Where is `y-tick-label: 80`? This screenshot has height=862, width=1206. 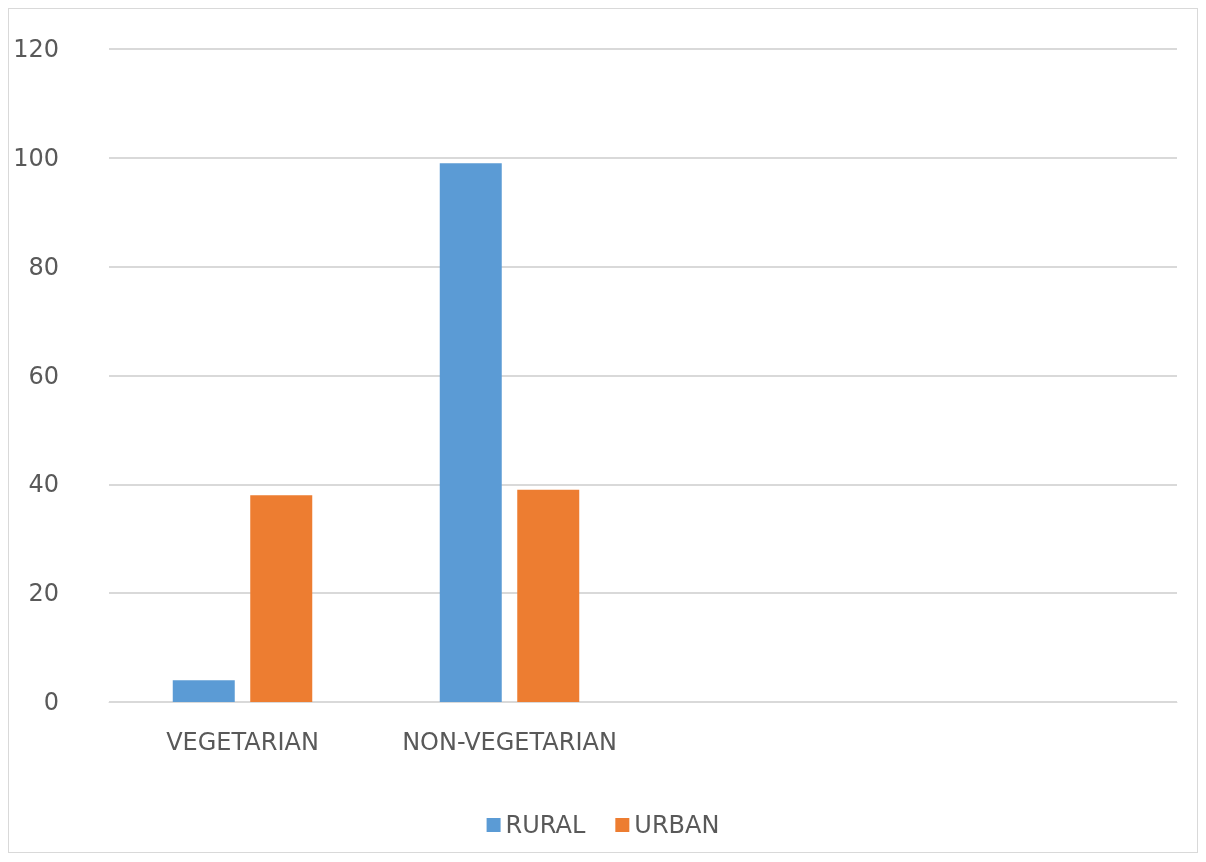 y-tick-label: 80 is located at coordinates (43, 266).